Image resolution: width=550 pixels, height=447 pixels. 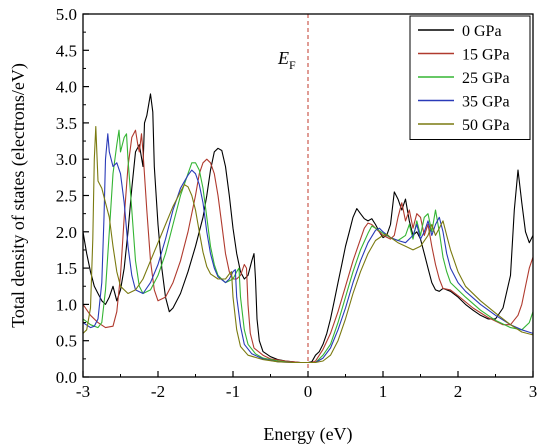 I want to click on x-tick-label: -1, so click(x=233, y=391).